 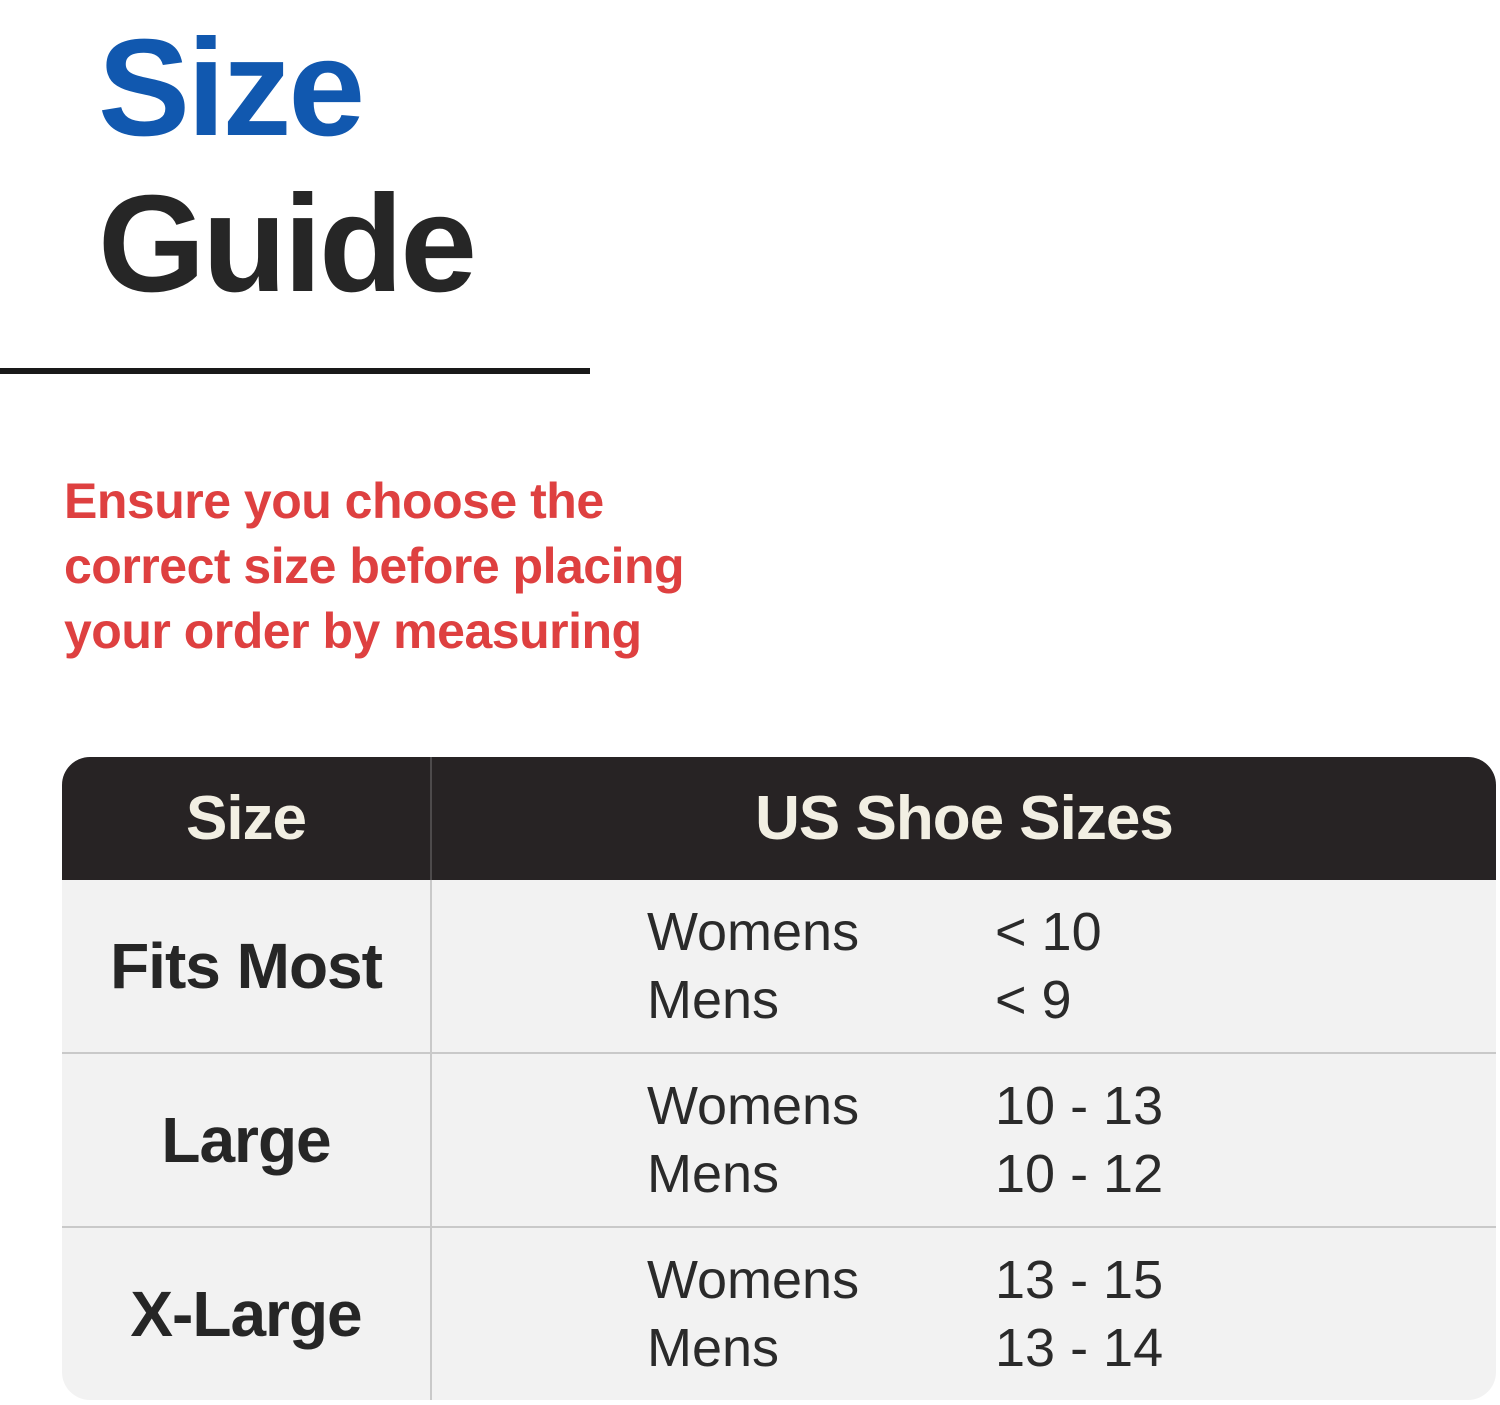 I want to click on table-row-fits-most: Fits Most Womens < 10 Mens < 9, so click(x=779, y=966).